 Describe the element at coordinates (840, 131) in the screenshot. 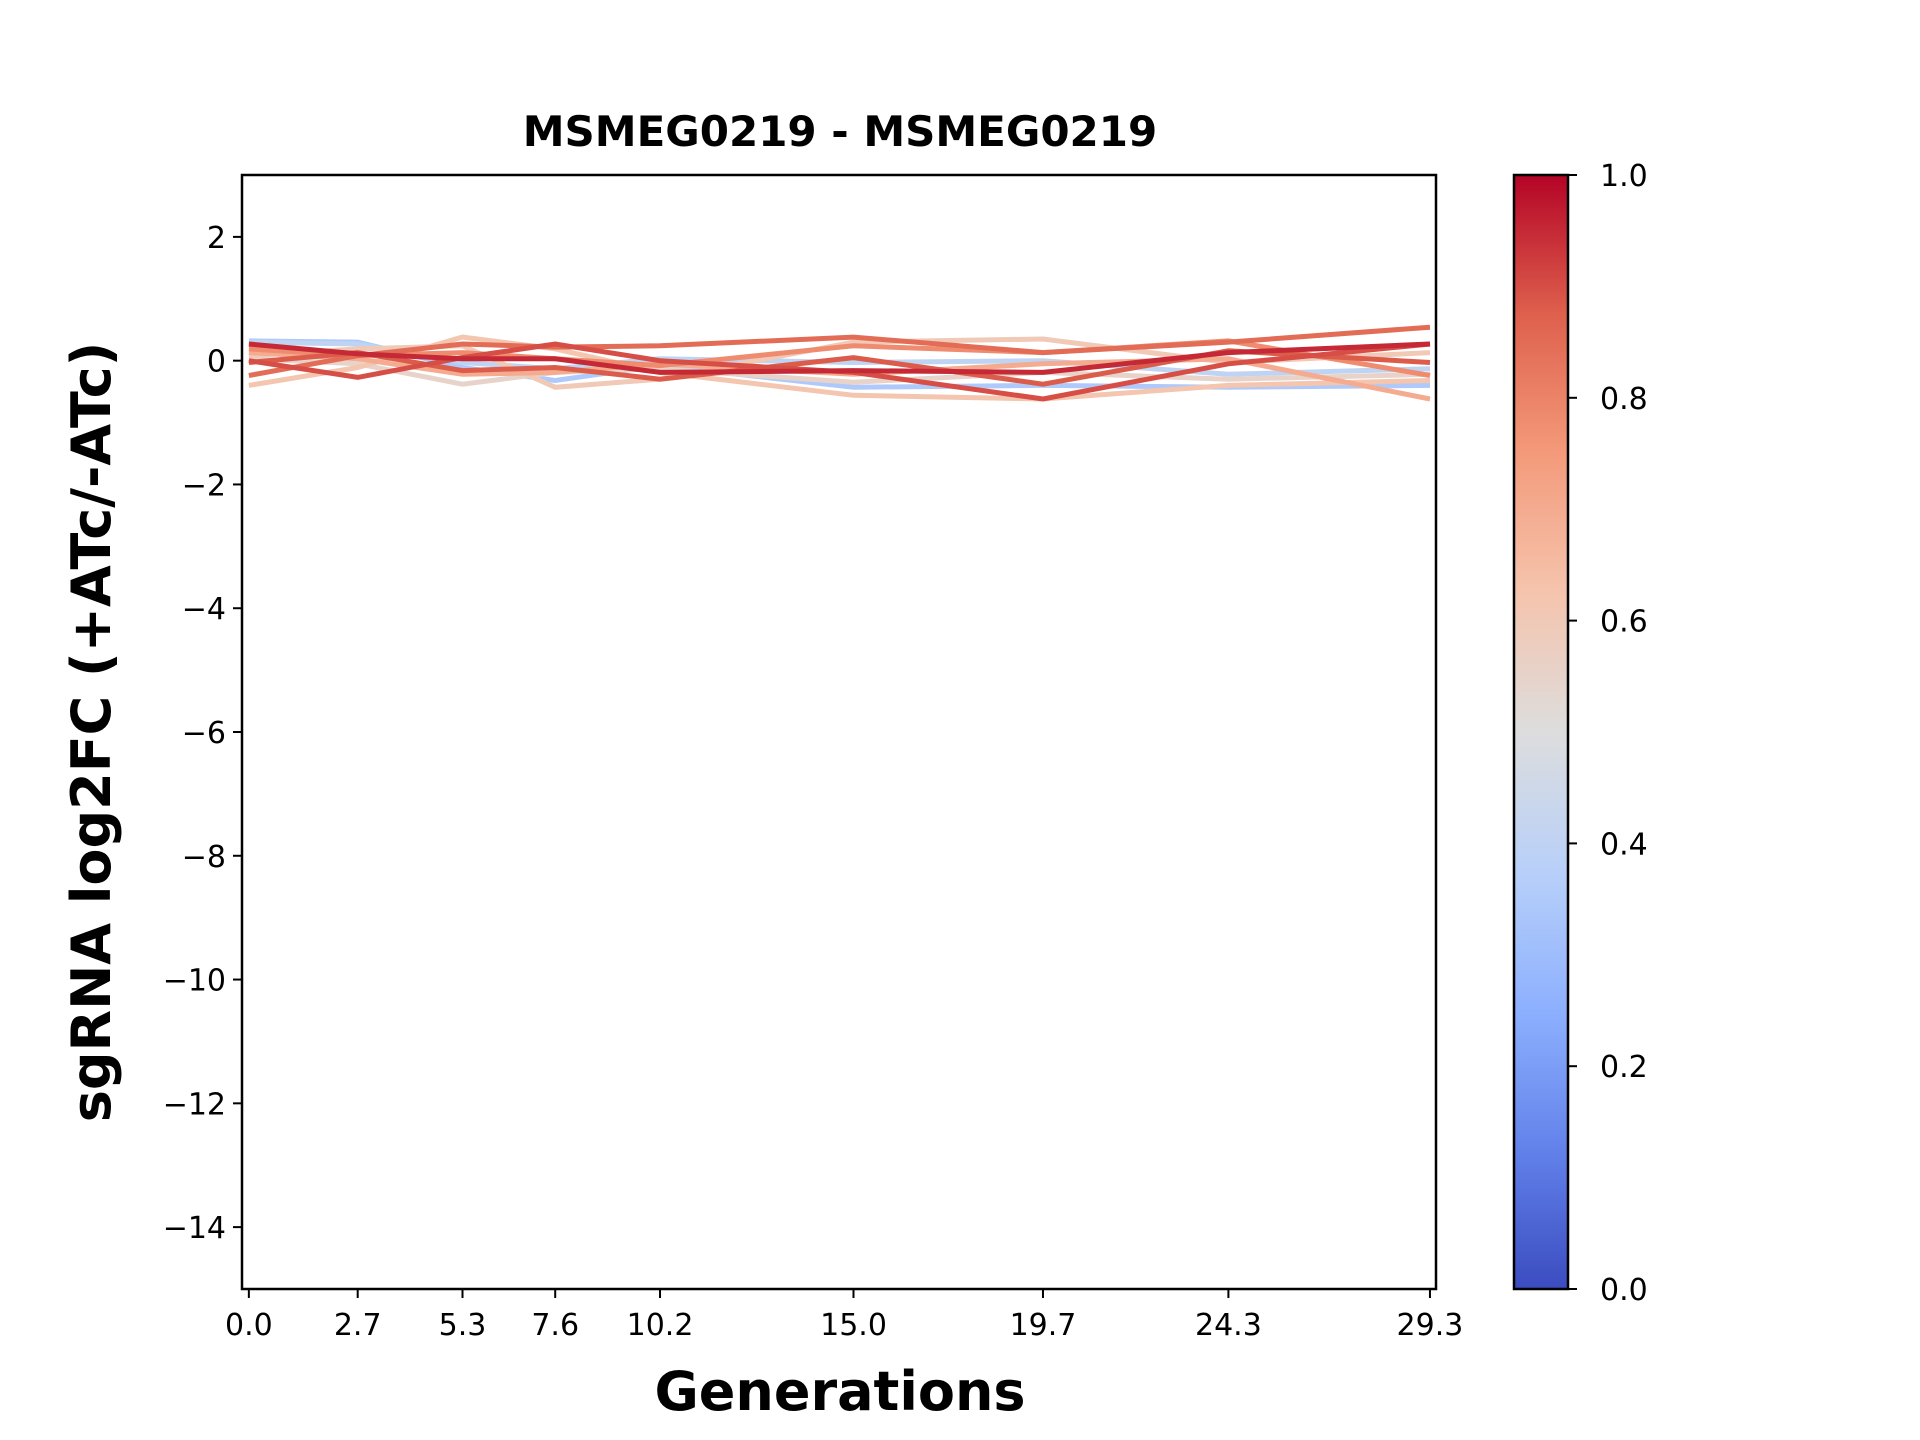

I see `chart-title: MSMEG0219 - MSMEG0219` at that location.